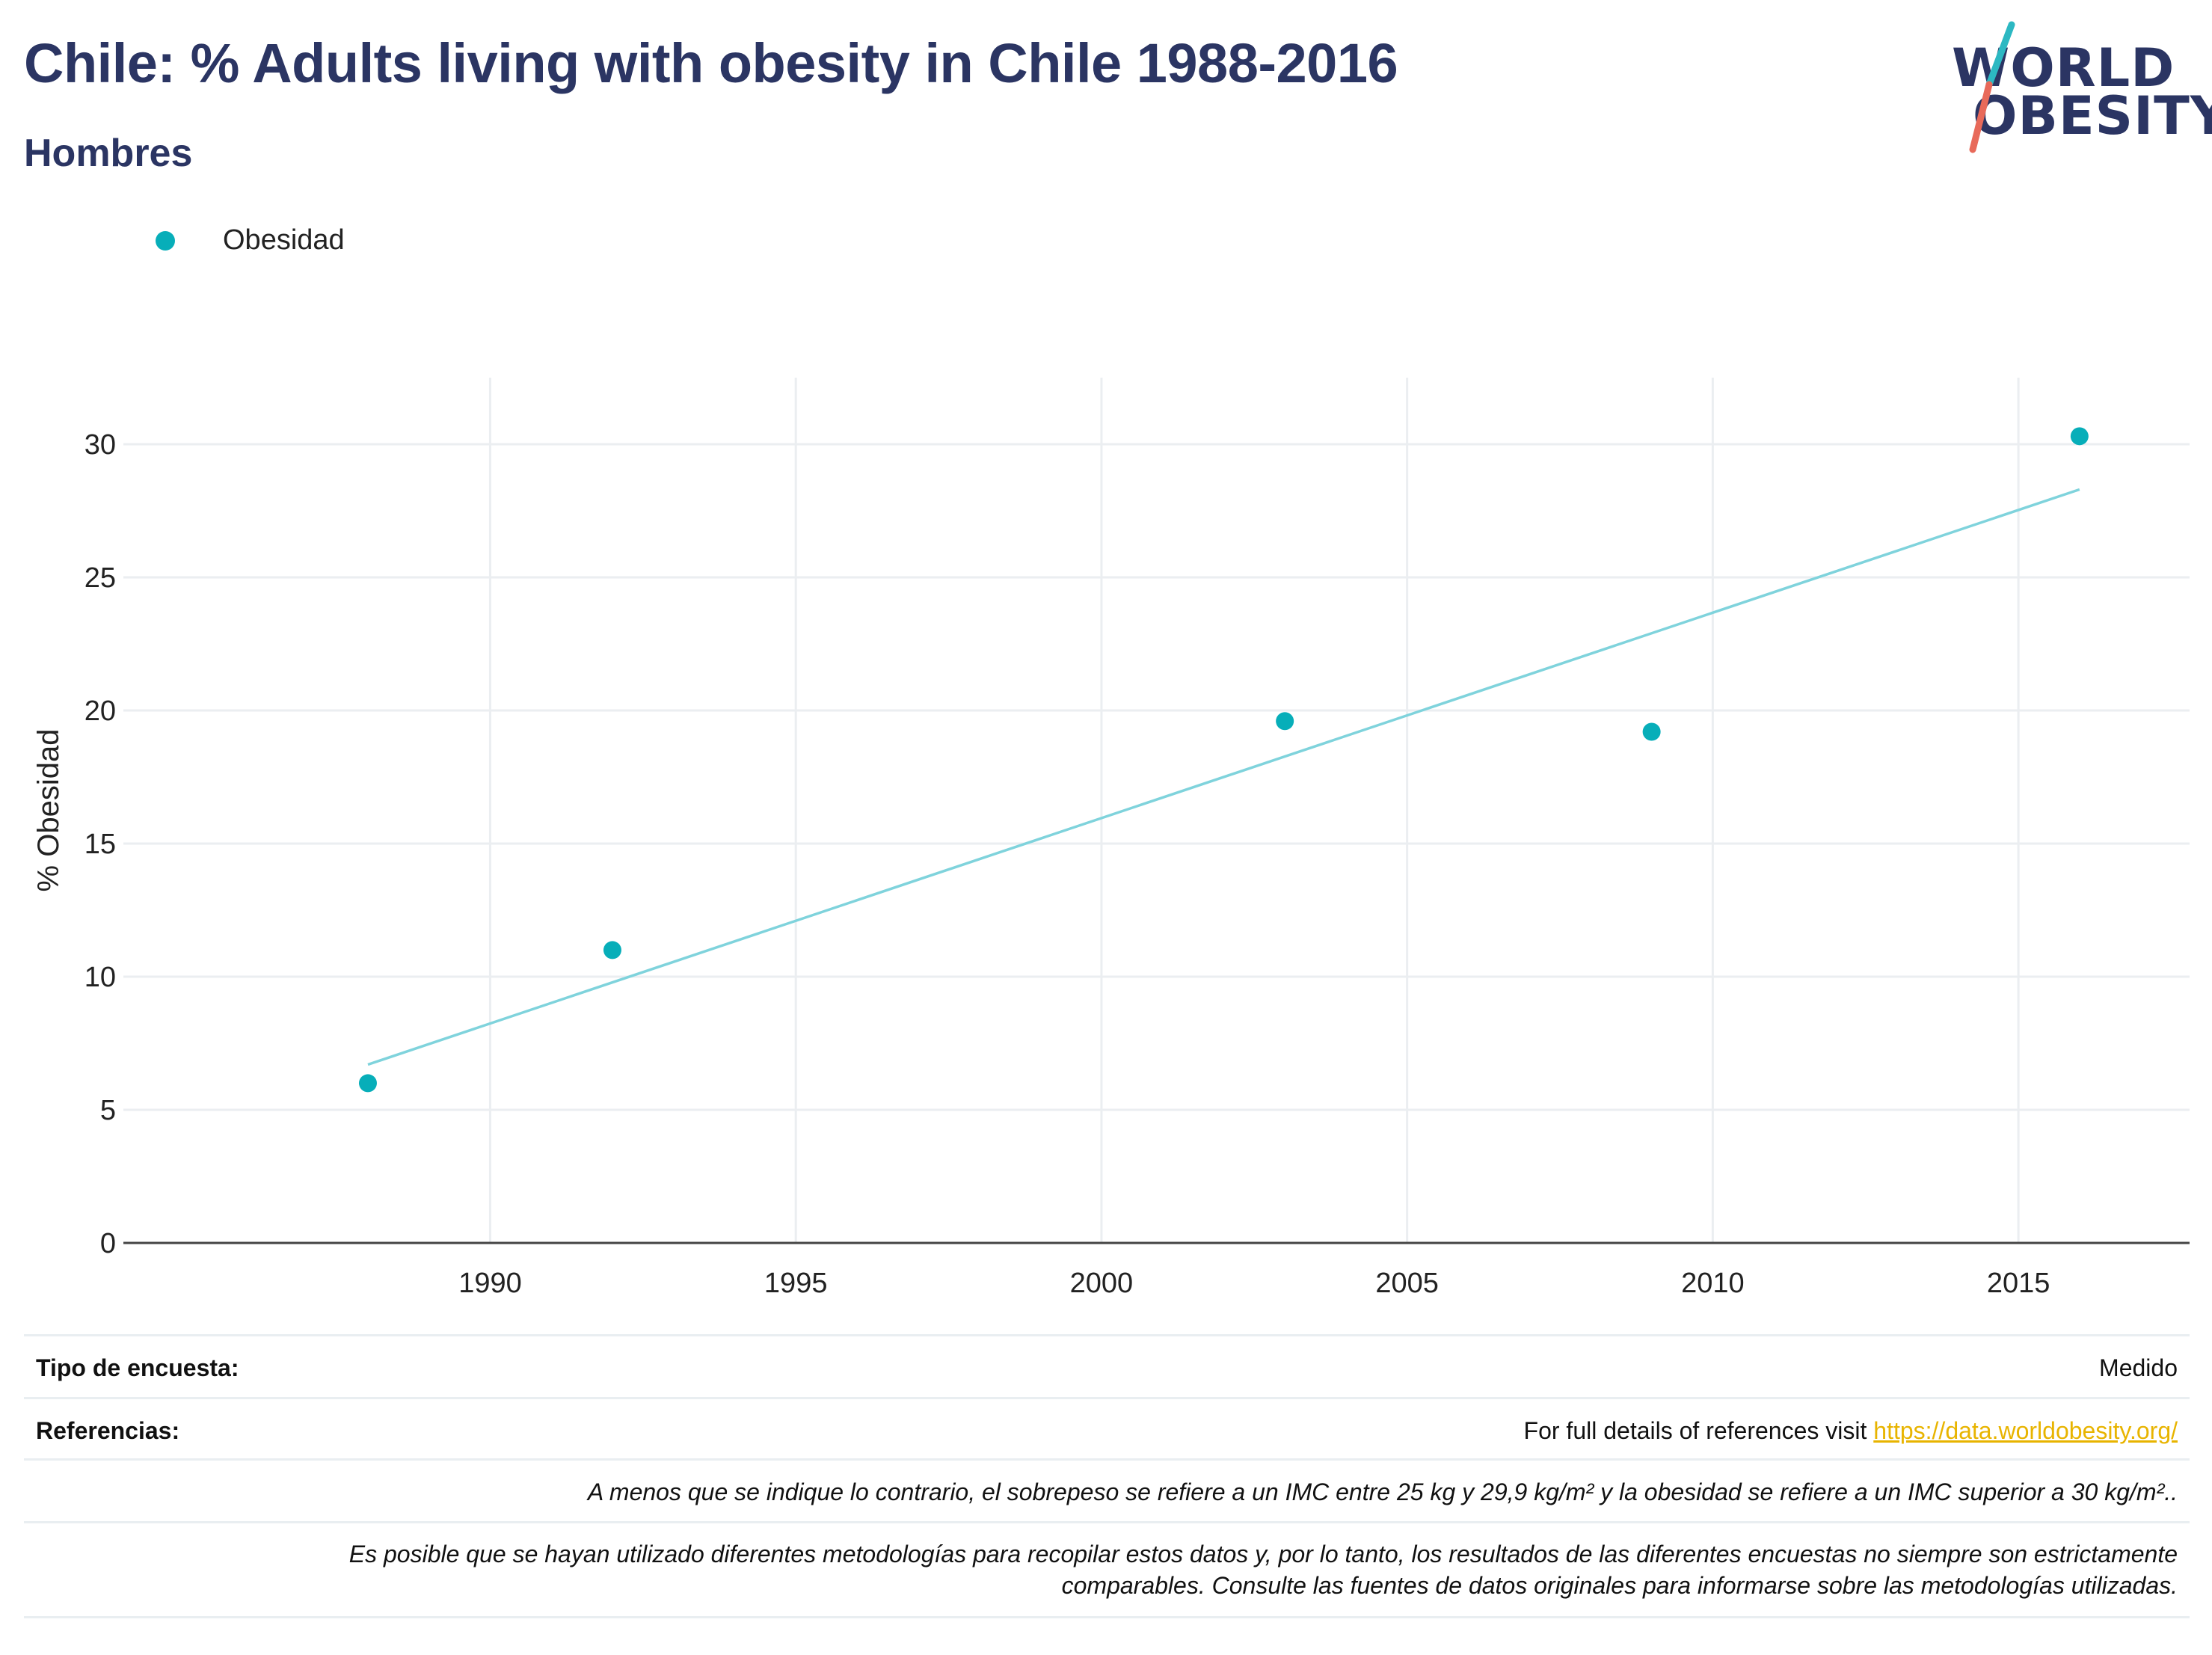  I want to click on logo-text-obesity: OBESITY, so click(2092, 116).